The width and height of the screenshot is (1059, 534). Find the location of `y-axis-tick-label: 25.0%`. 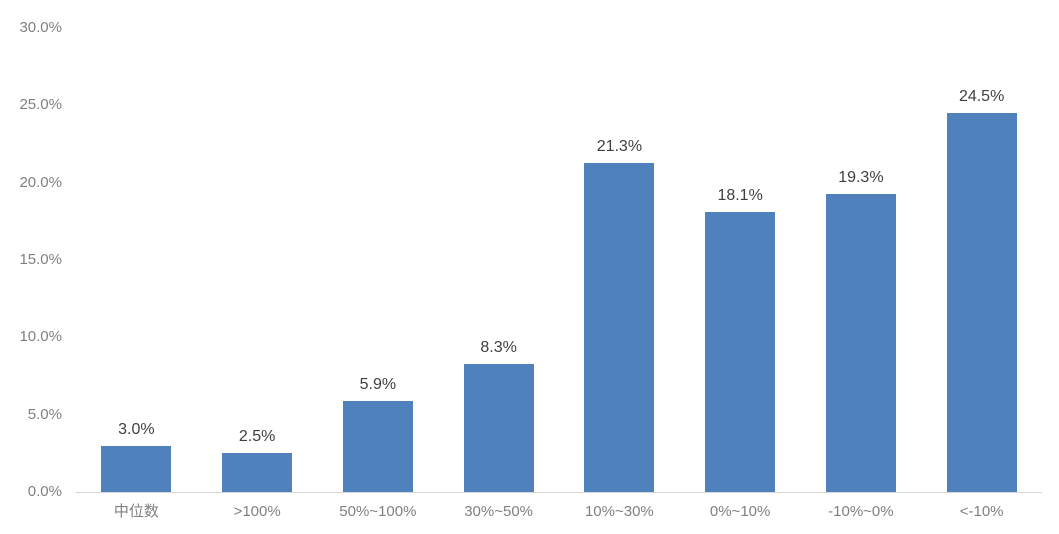

y-axis-tick-label: 25.0% is located at coordinates (40, 105).